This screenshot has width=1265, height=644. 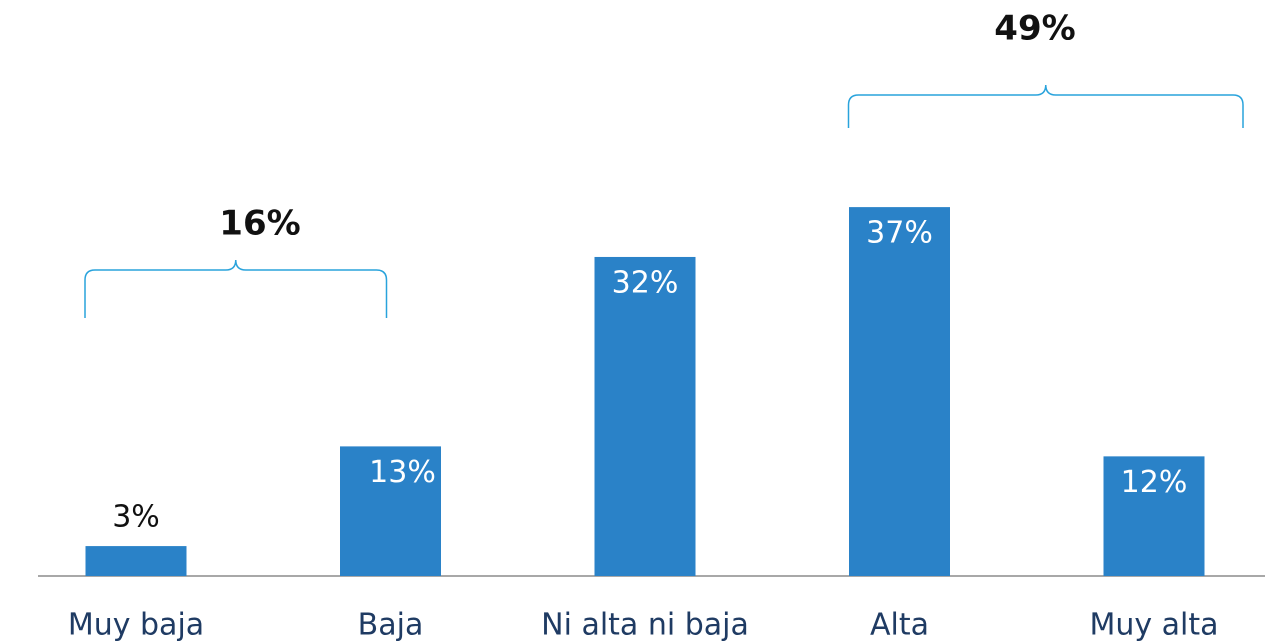 What do you see at coordinates (136, 625) in the screenshot?
I see `x-tick-label: Muy baja` at bounding box center [136, 625].